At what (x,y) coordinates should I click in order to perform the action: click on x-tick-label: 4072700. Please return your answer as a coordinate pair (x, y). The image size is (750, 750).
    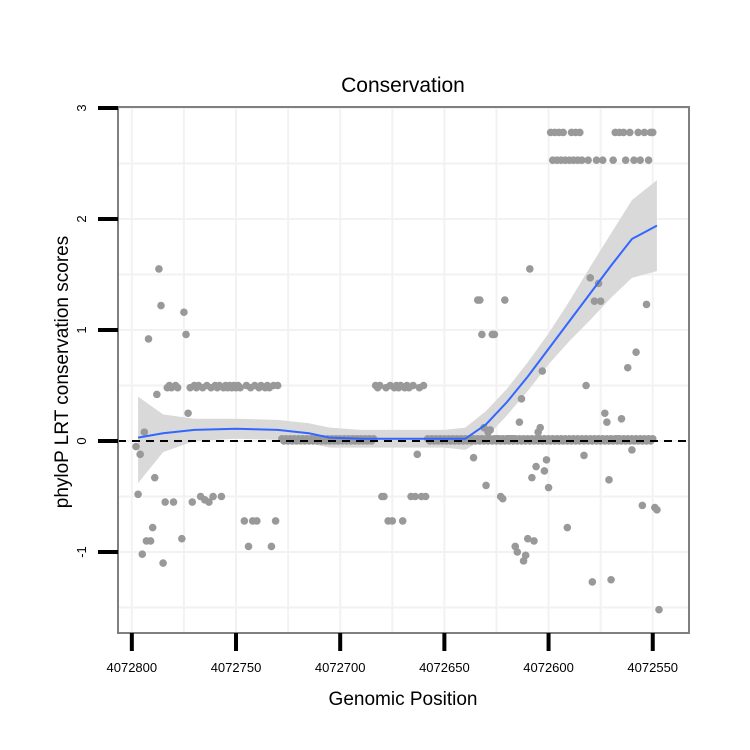
    Looking at the image, I should click on (340, 667).